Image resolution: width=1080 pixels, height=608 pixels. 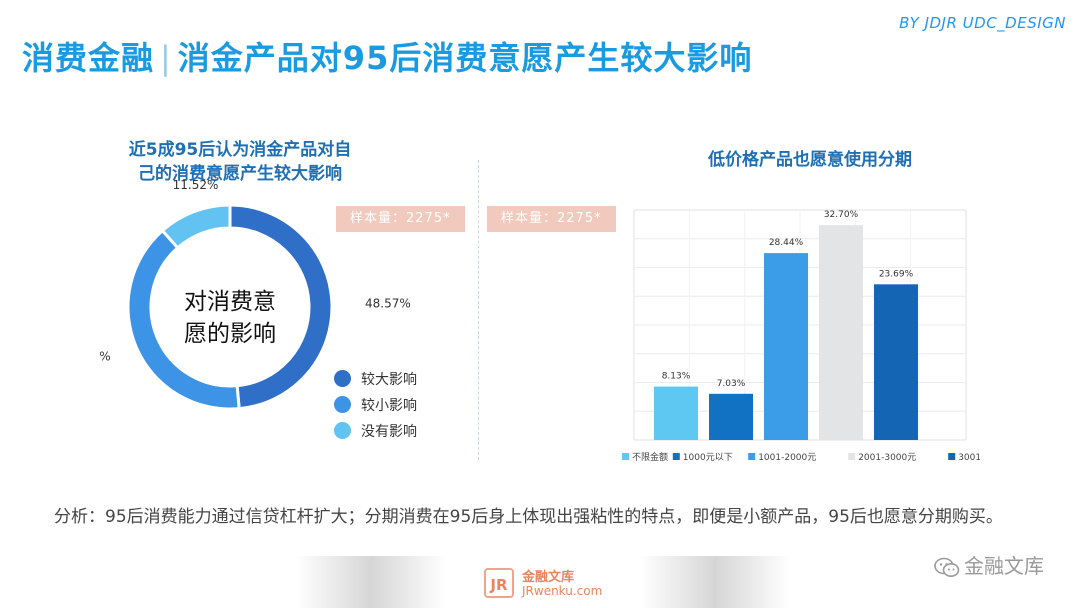 I want to click on watermark-left, so click(x=371, y=582).